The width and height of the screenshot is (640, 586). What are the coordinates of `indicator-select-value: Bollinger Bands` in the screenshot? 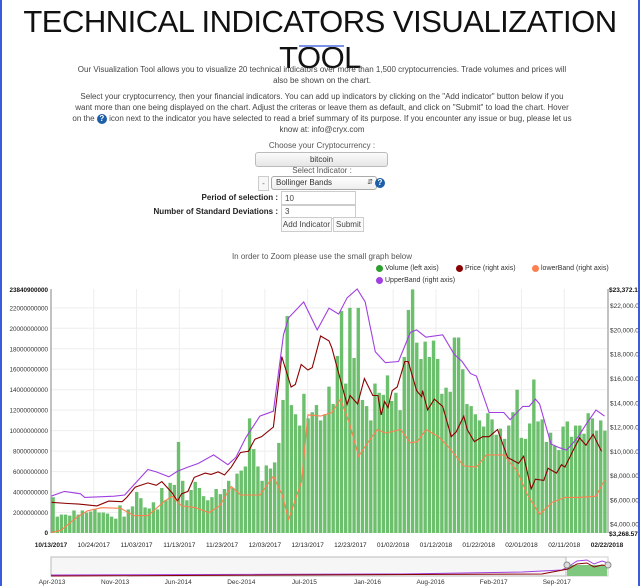 It's located at (304, 182).